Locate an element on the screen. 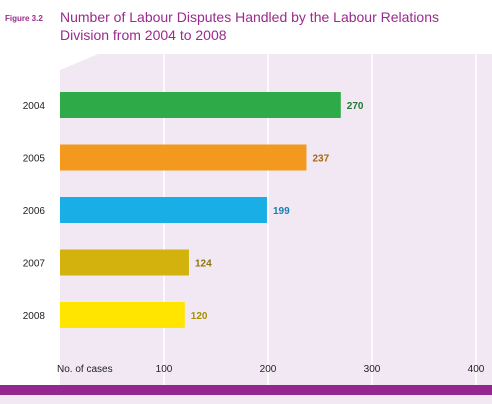 Image resolution: width=492 pixels, height=404 pixels. bar-2004 is located at coordinates (200, 105).